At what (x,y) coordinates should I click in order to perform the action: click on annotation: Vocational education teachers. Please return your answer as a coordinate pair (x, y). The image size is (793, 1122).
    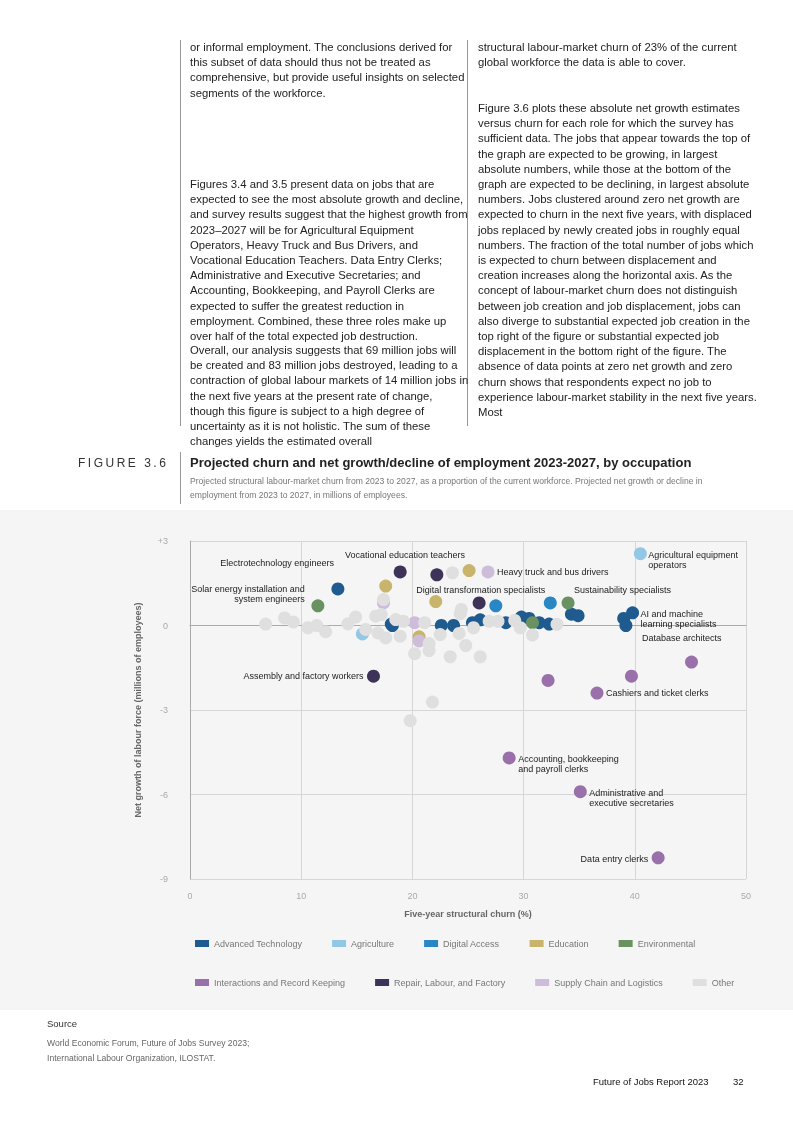
    Looking at the image, I should click on (405, 554).